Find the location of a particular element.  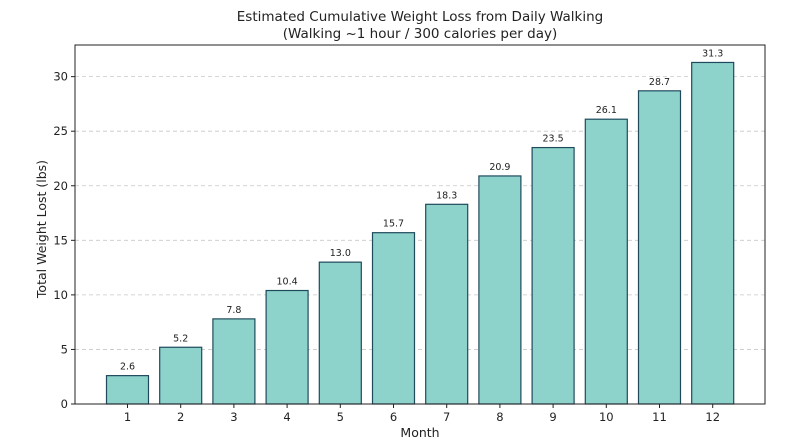

y-tick-label: 5 is located at coordinates (64, 349).